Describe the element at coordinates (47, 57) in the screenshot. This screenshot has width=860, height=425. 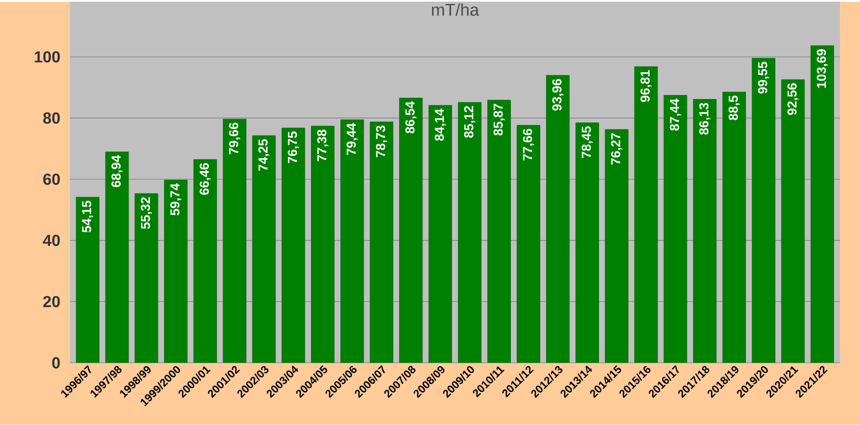
I see `y-tick-label: 100` at that location.